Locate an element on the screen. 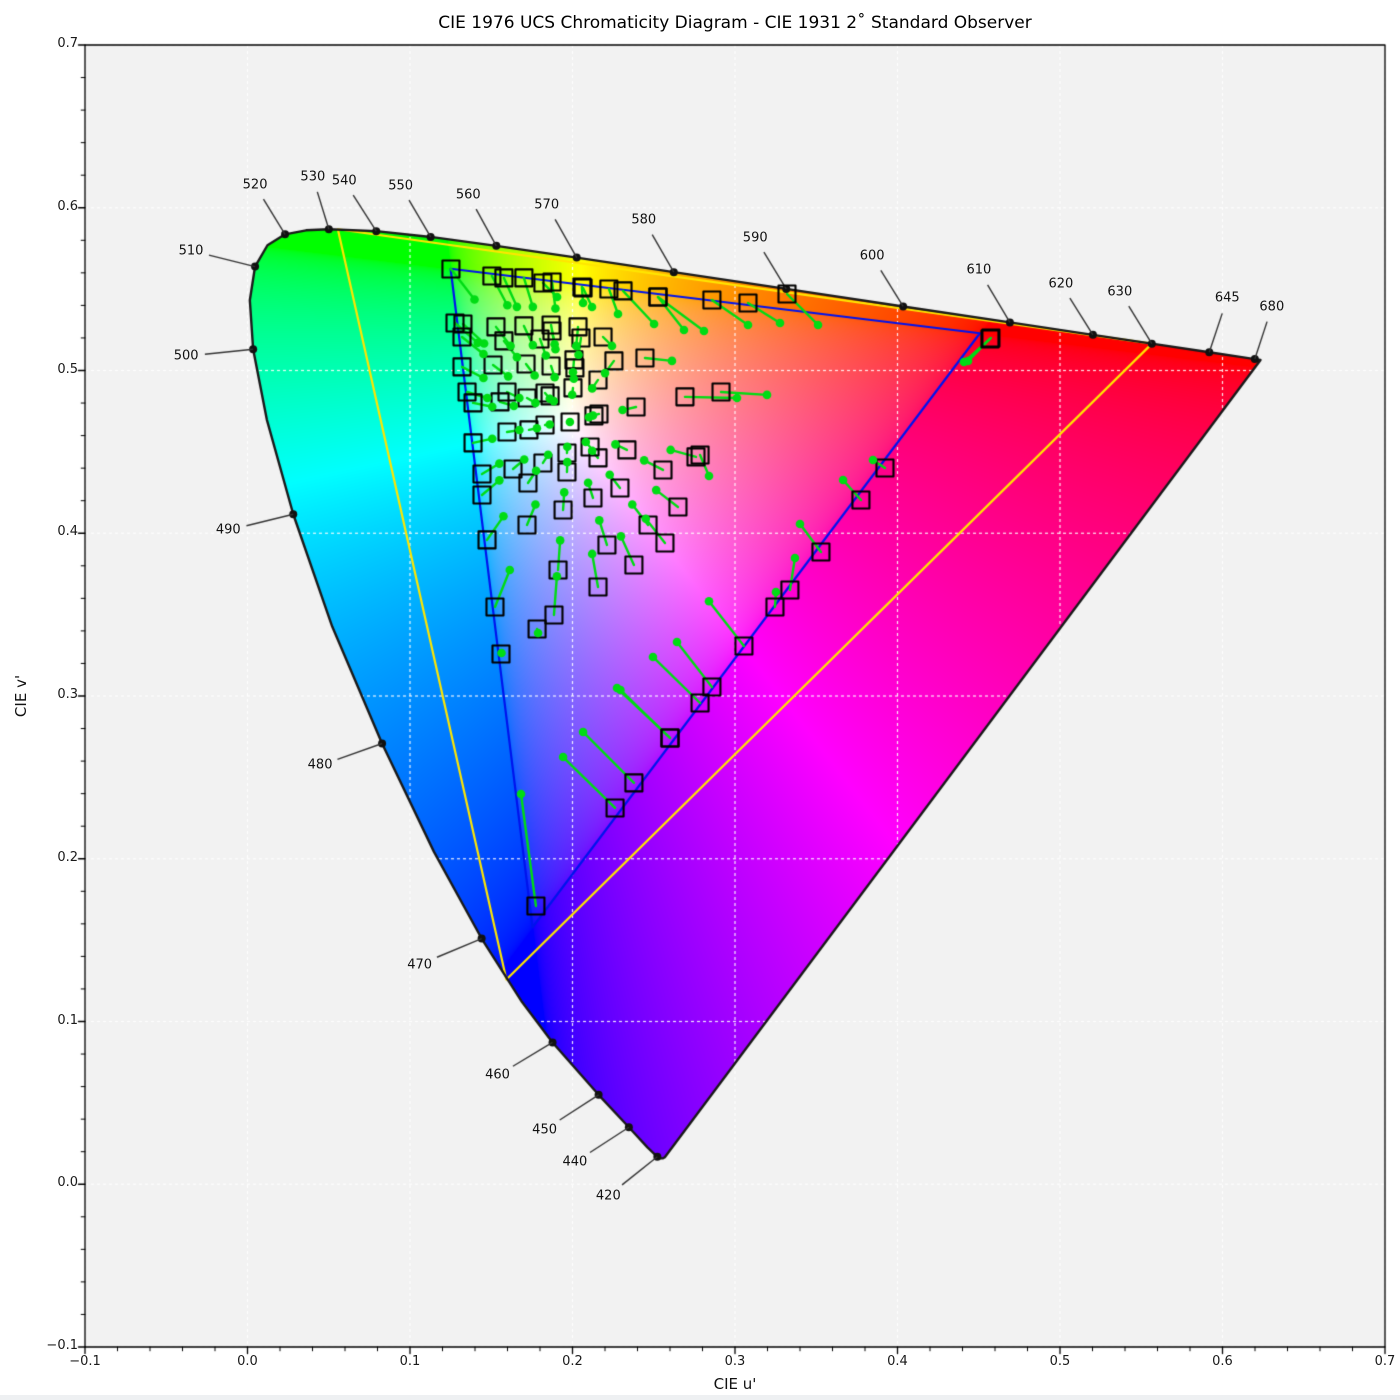 The image size is (1400, 1400). wavelength-label: 470 is located at coordinates (420, 965).